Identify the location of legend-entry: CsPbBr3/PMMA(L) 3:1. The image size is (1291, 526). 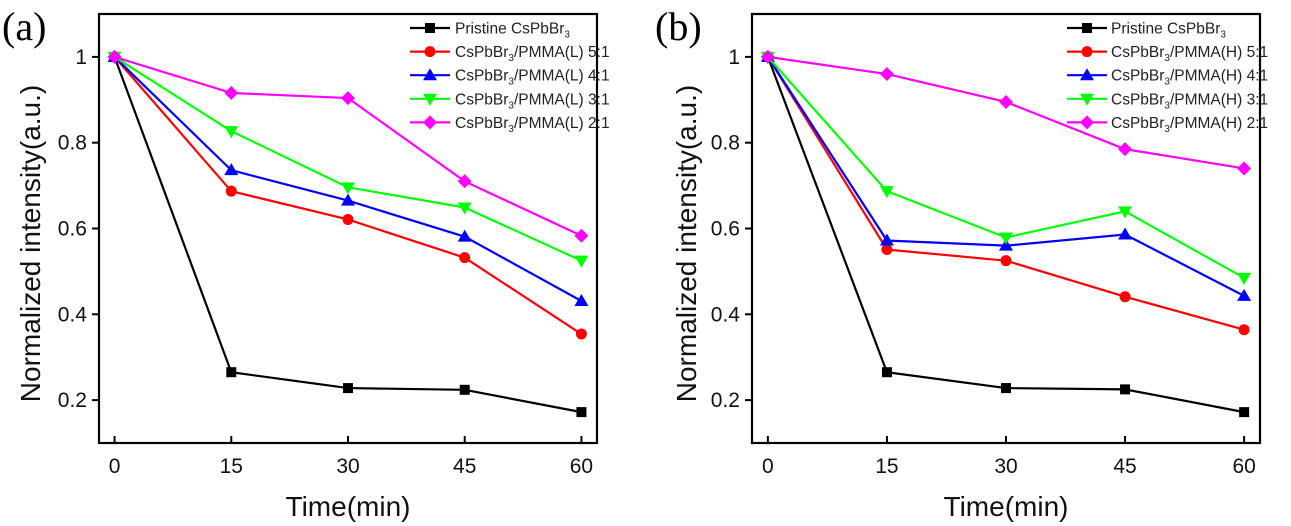
(510, 101).